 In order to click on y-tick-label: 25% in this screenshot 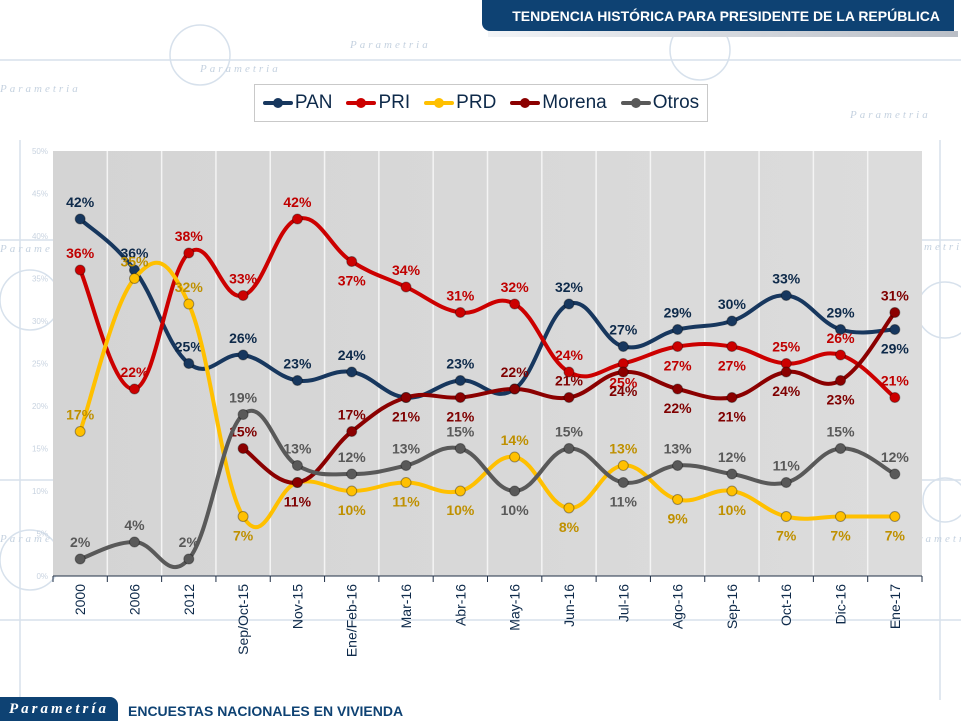, I will do `click(40, 364)`.